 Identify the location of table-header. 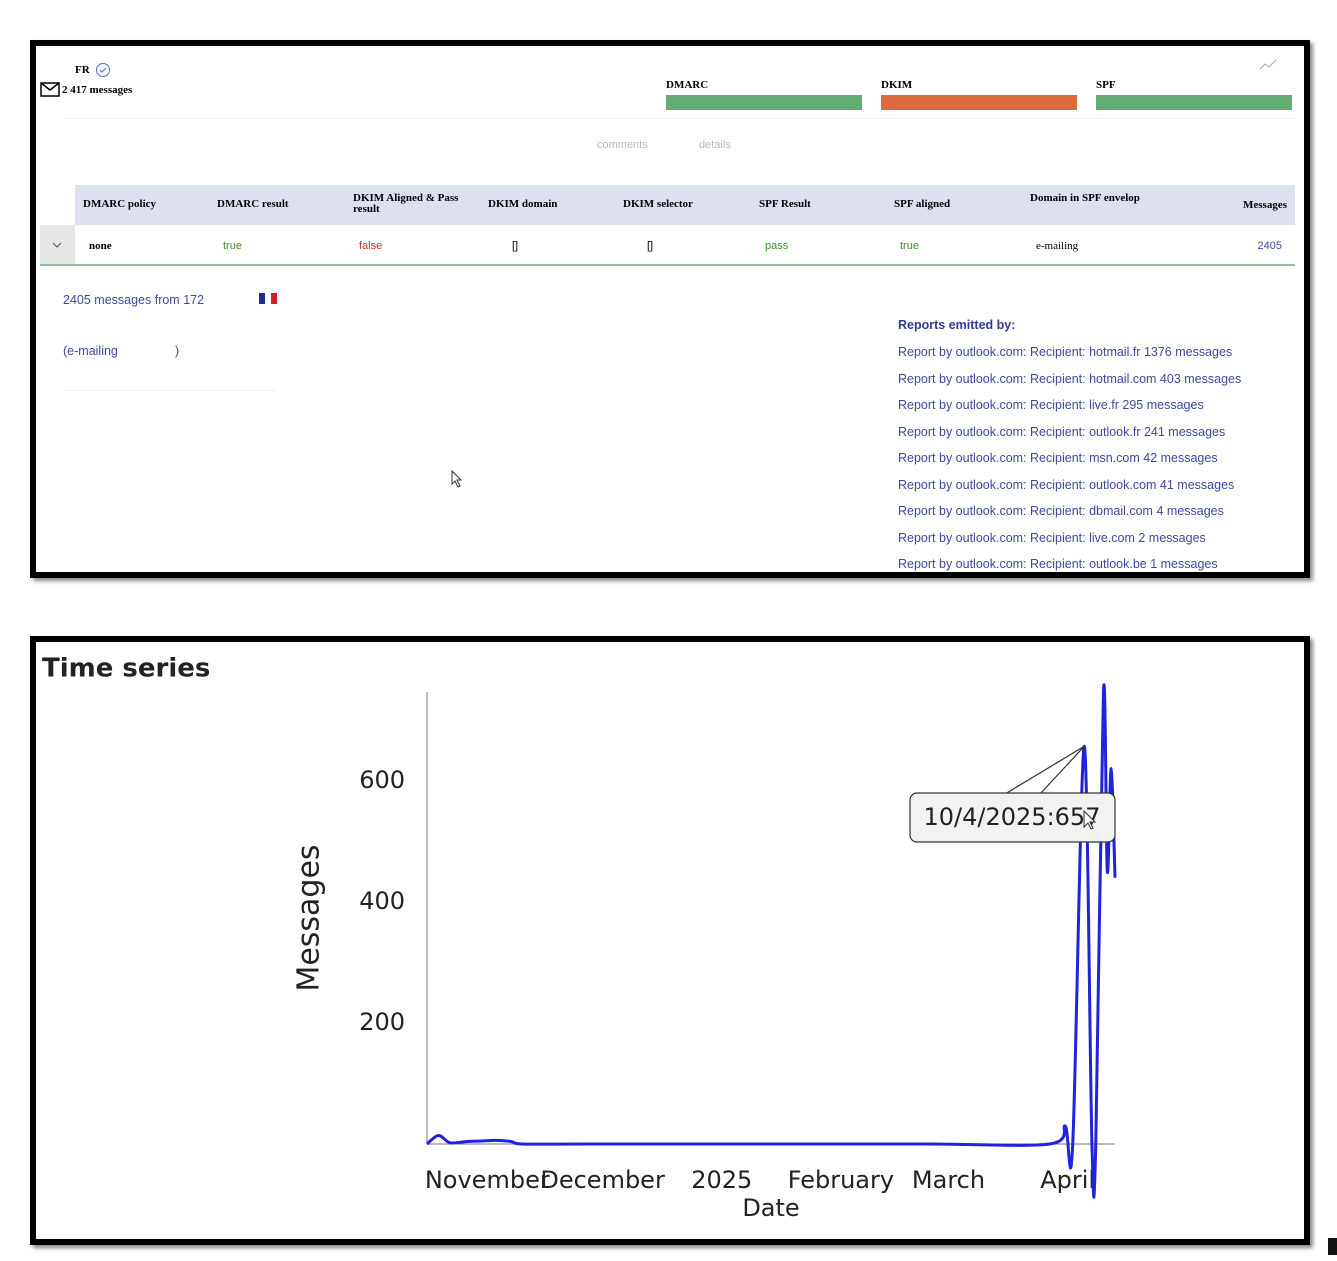
(685, 205).